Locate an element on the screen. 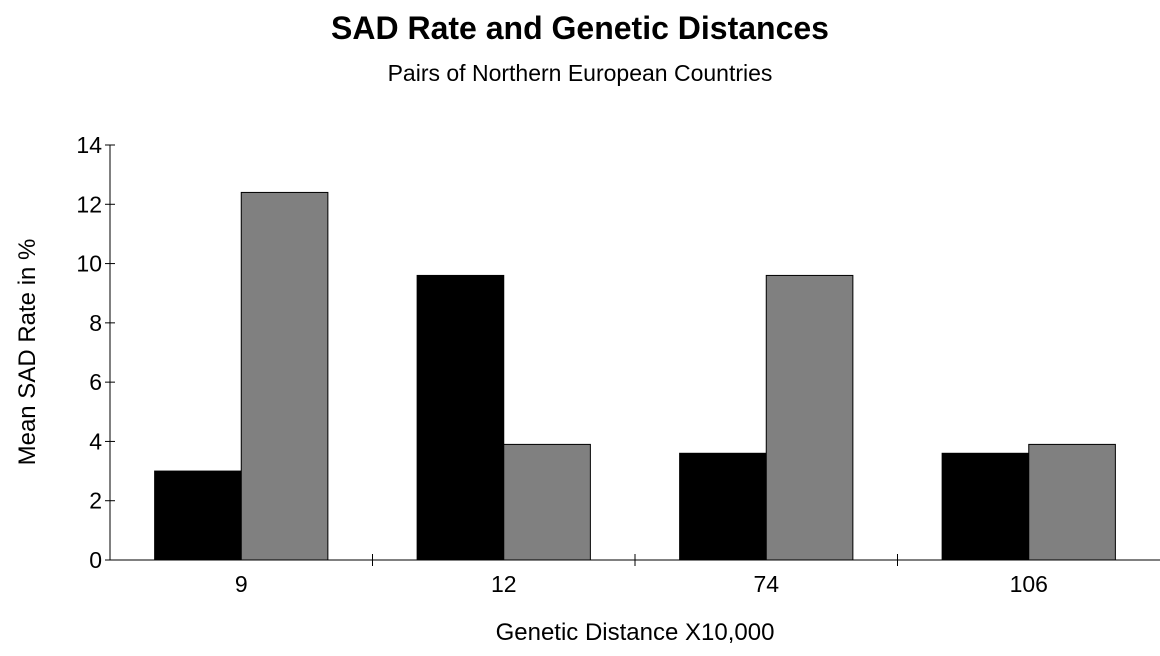  y-tick-label: 12 is located at coordinates (89, 204).